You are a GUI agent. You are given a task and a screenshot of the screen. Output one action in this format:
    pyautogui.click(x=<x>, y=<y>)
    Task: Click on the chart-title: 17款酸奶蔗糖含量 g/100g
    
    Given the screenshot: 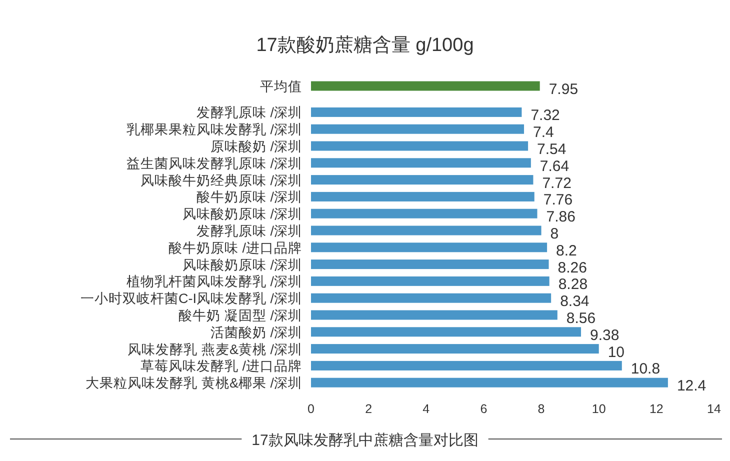 What is the action you would take?
    pyautogui.click(x=365, y=45)
    